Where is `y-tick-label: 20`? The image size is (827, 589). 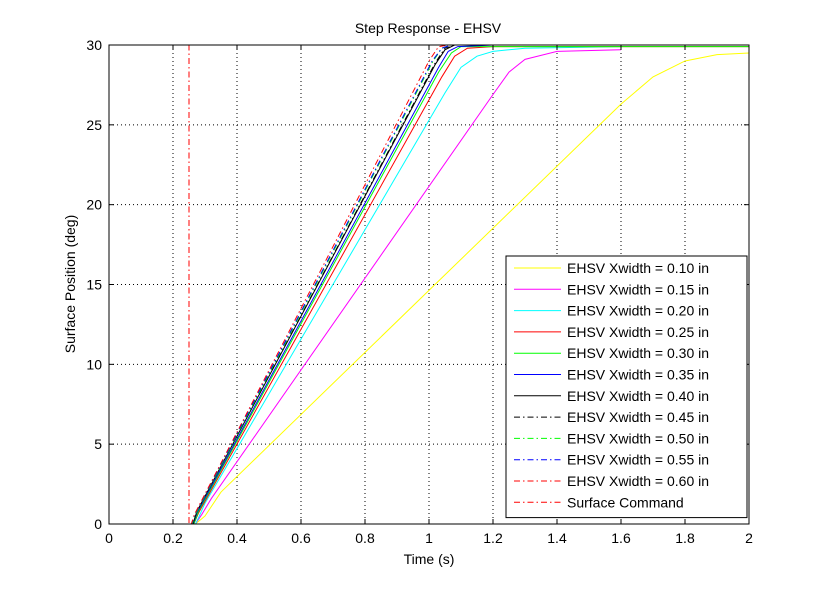 y-tick-label: 20 is located at coordinates (94, 205).